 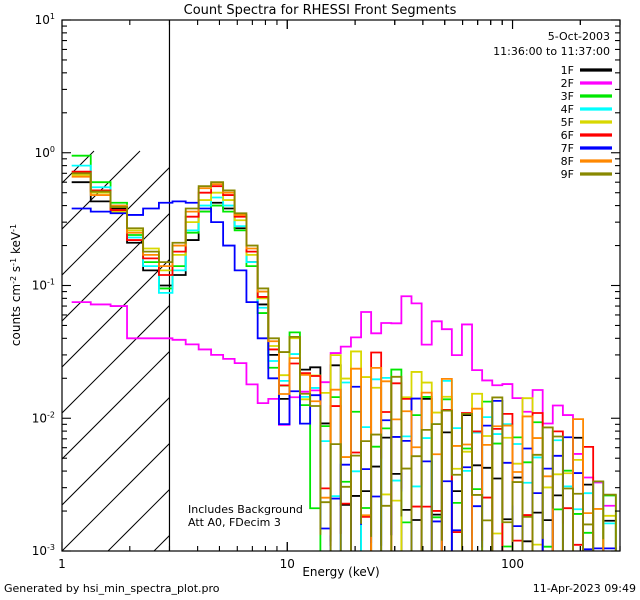 I want to click on legend-label-9F: 9F, so click(x=567, y=174).